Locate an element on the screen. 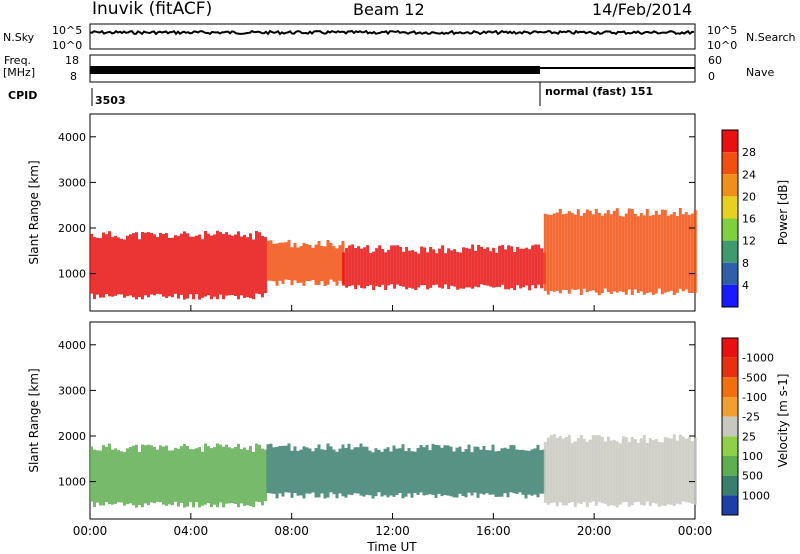 The width and height of the screenshot is (800, 554). velocity-colorbar-tick: 100 is located at coordinates (752, 456).